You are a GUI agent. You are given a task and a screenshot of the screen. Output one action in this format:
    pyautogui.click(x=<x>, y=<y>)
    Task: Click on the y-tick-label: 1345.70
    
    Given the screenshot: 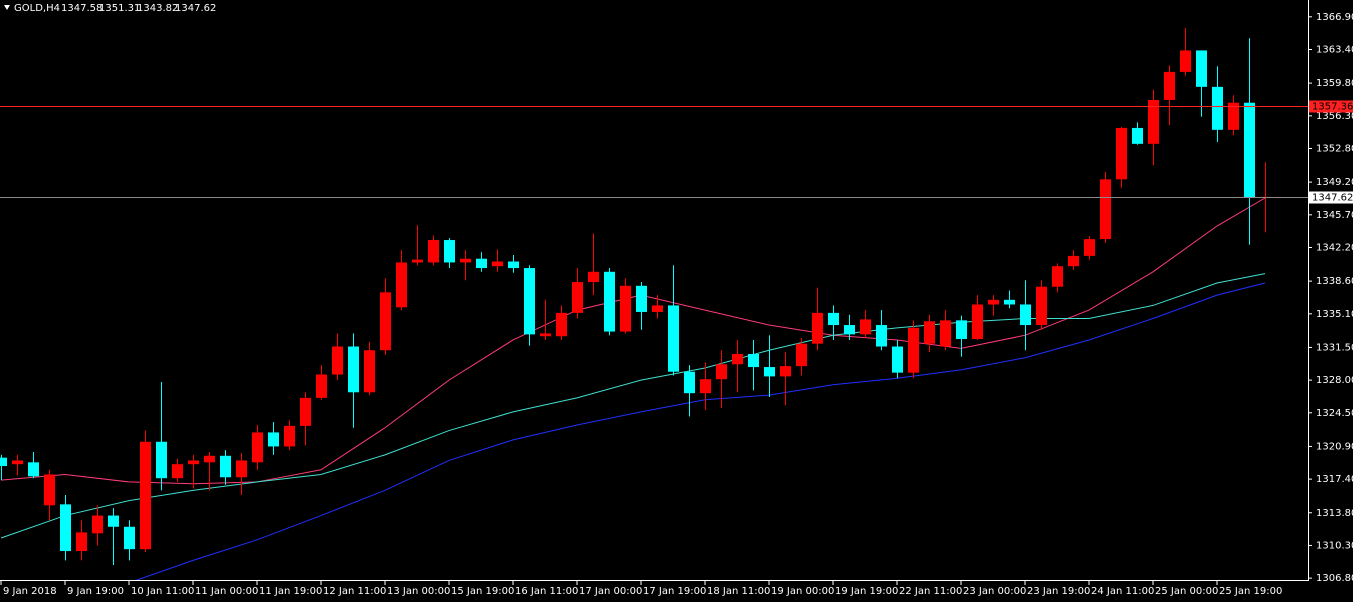 What is the action you would take?
    pyautogui.click(x=1334, y=215)
    